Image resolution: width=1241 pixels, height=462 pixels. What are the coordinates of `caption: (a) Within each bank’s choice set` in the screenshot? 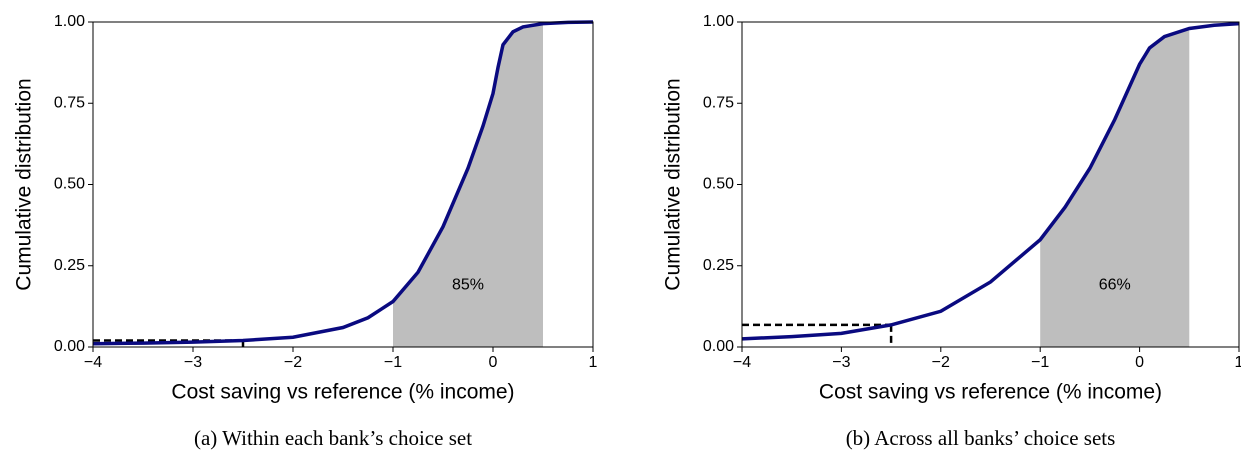 It's located at (333, 438).